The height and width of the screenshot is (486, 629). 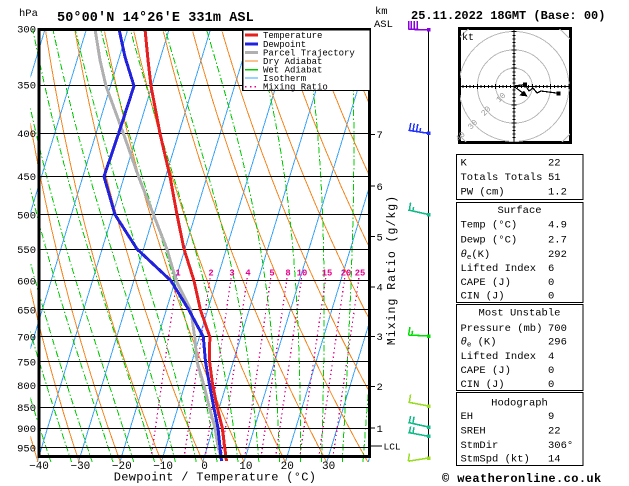 What do you see at coordinates (508, 16) in the screenshot?
I see `svg-text: 25.11.2022 18GMT (Base: 00)` at bounding box center [508, 16].